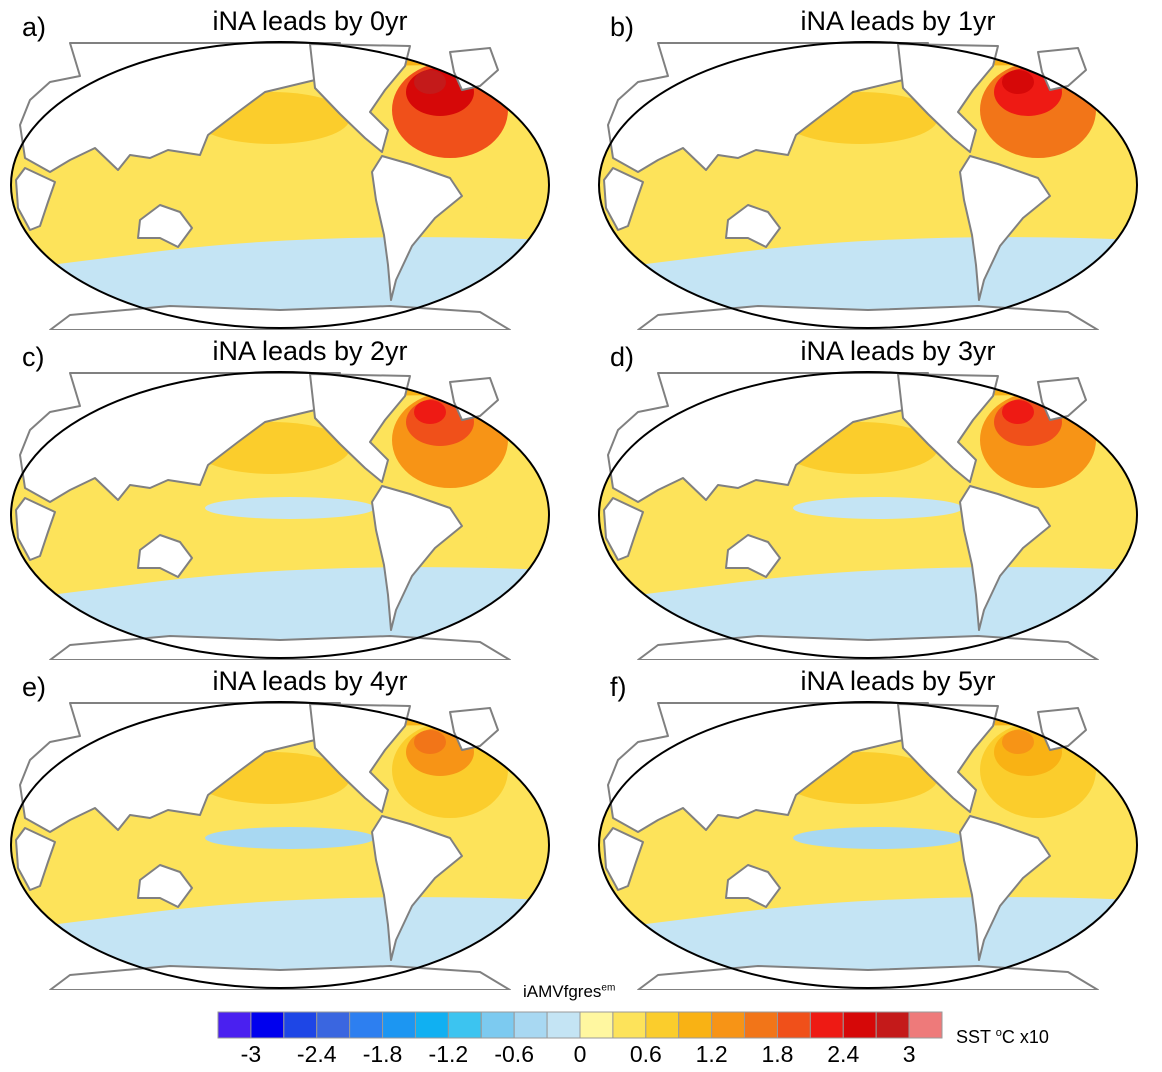  Describe the element at coordinates (1025, 1037) in the screenshot. I see `units-suffix: C x10` at that location.